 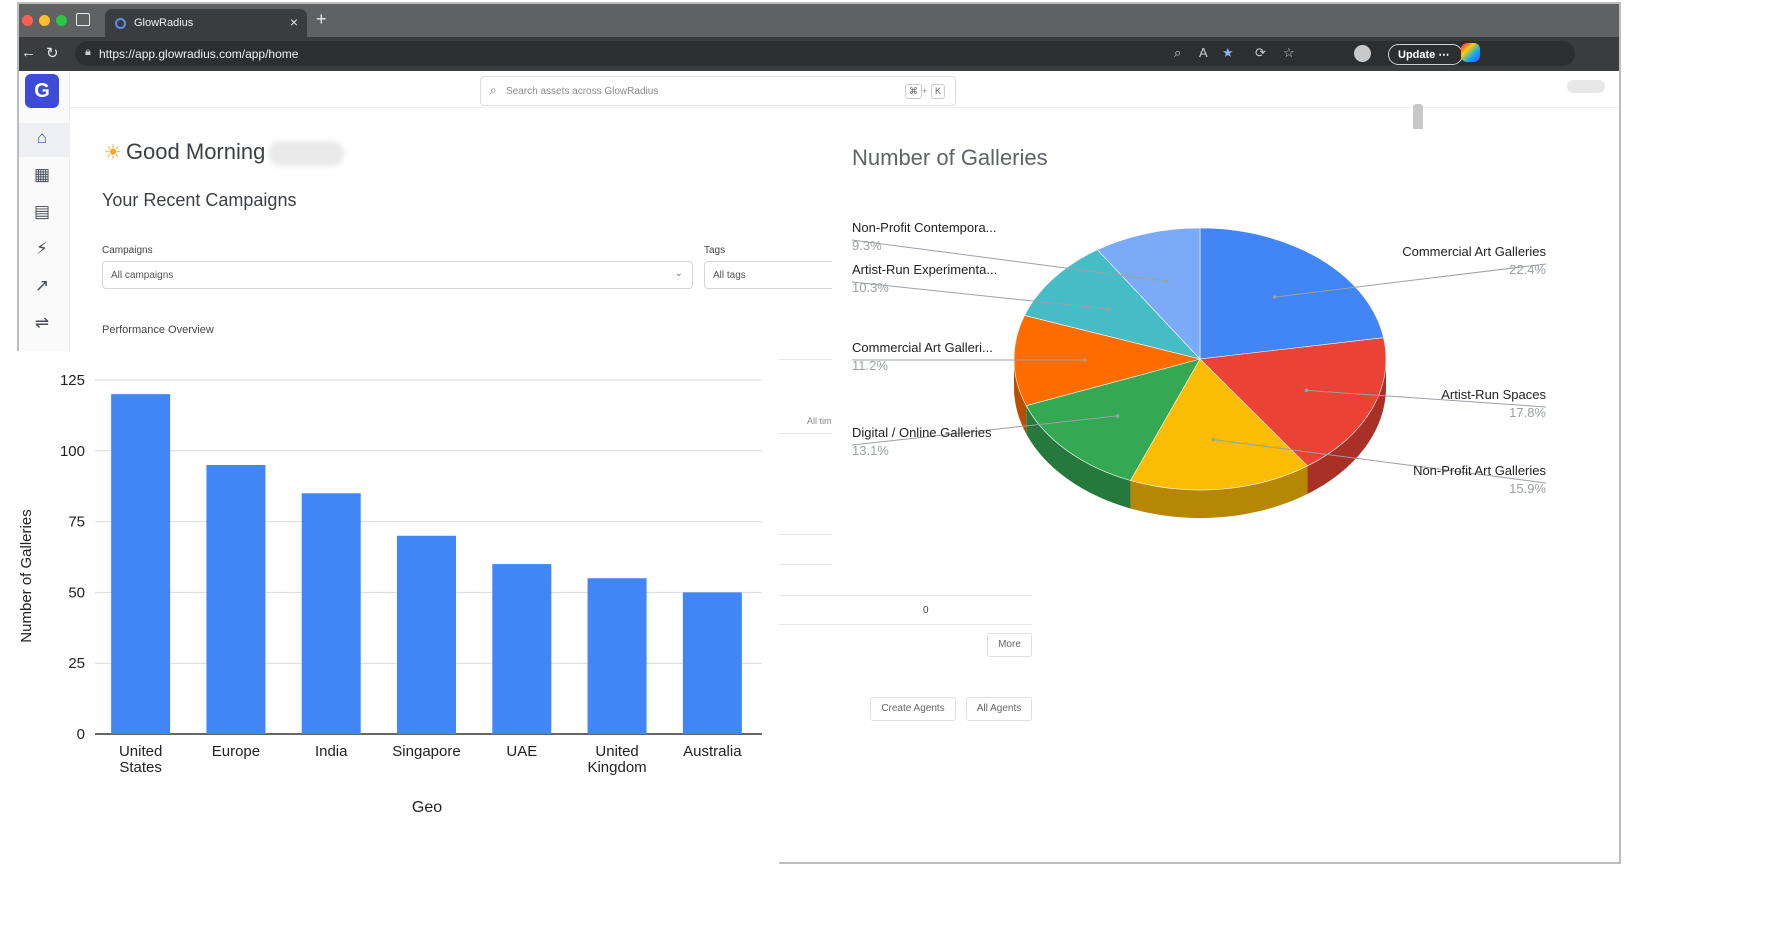 I want to click on tab-title: GlowRadius, so click(x=163, y=23).